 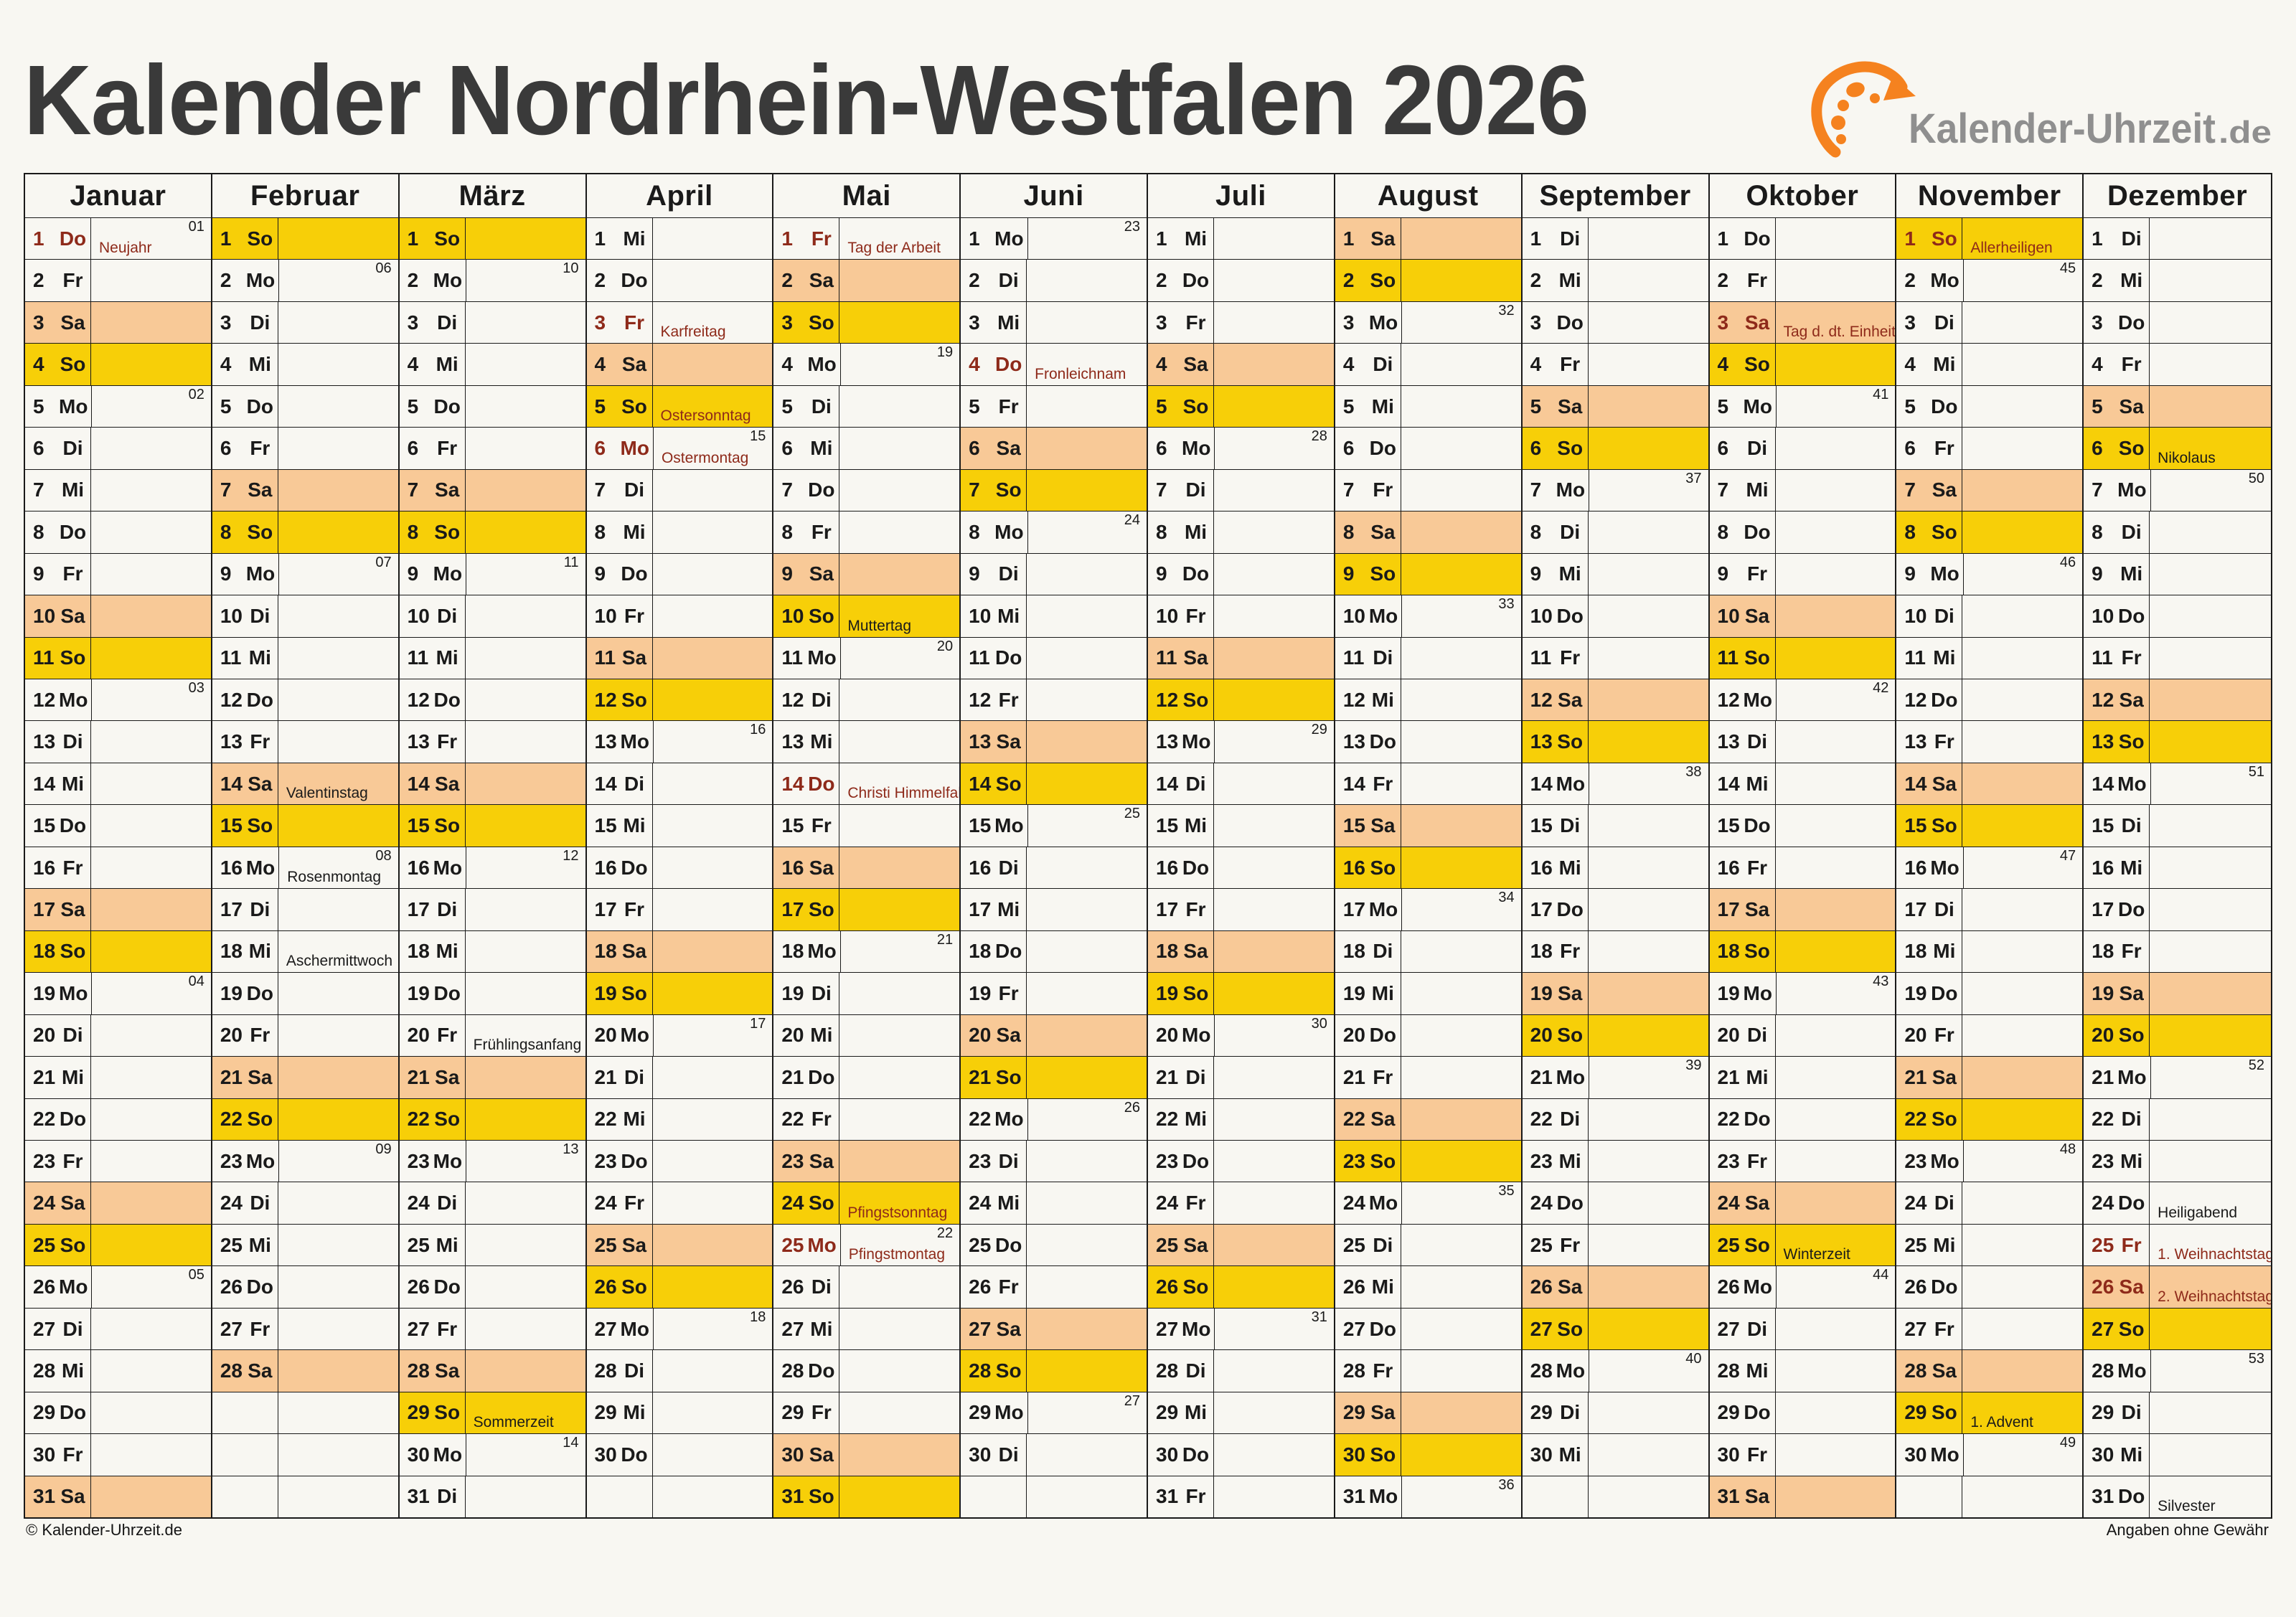 I want to click on note-cell: 43, so click(x=1836, y=993).